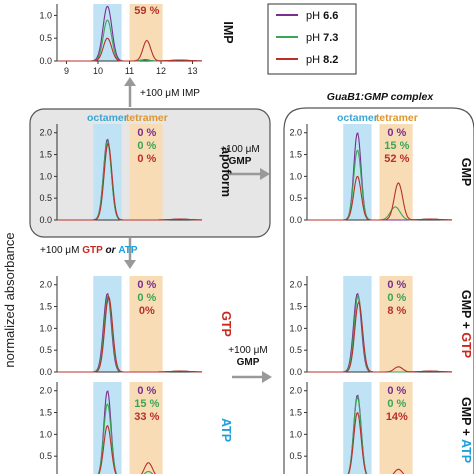 The width and height of the screenshot is (474, 474). What do you see at coordinates (466, 451) in the screenshot?
I see `condition-nucleotide: ATP` at bounding box center [466, 451].